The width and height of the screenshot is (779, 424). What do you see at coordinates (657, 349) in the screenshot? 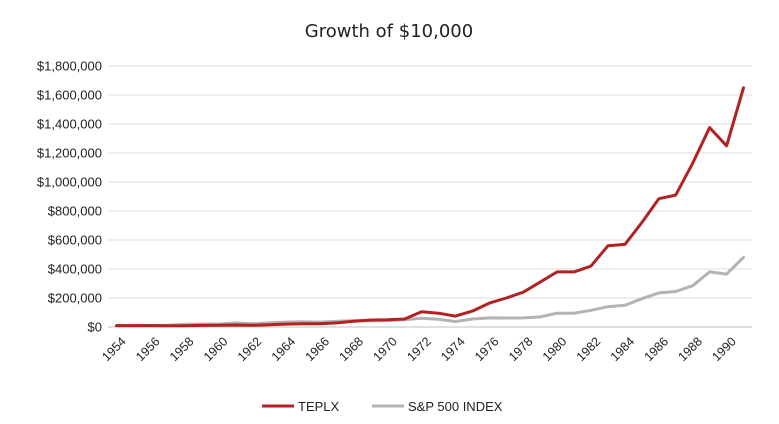
I see `x-tick-label: 1986` at bounding box center [657, 349].